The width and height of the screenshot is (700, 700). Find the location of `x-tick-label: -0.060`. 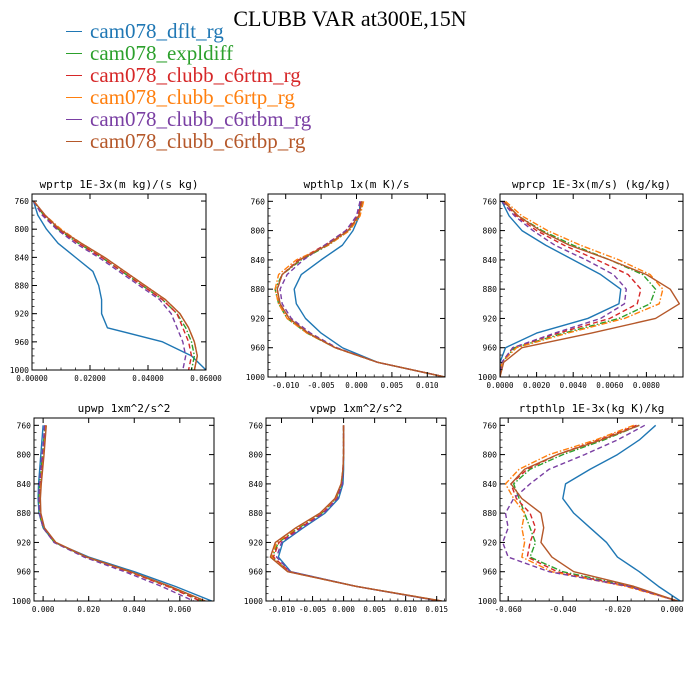

x-tick-label: -0.060 is located at coordinates (509, 609).